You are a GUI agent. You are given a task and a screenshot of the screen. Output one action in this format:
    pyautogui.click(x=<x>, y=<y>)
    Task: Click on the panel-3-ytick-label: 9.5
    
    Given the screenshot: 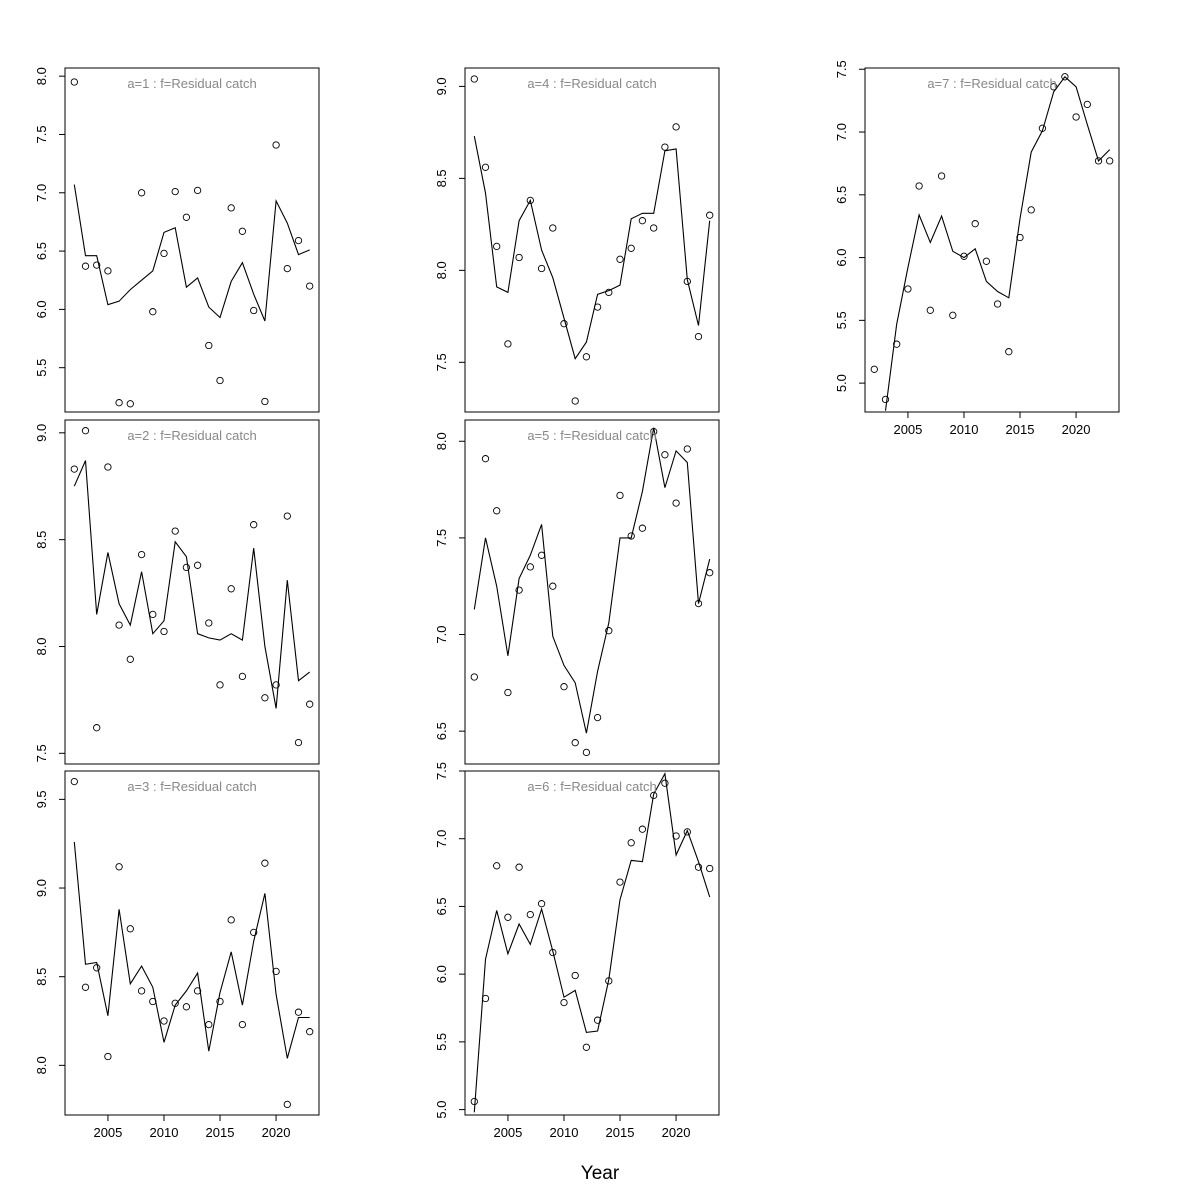 What is the action you would take?
    pyautogui.click(x=41, y=799)
    